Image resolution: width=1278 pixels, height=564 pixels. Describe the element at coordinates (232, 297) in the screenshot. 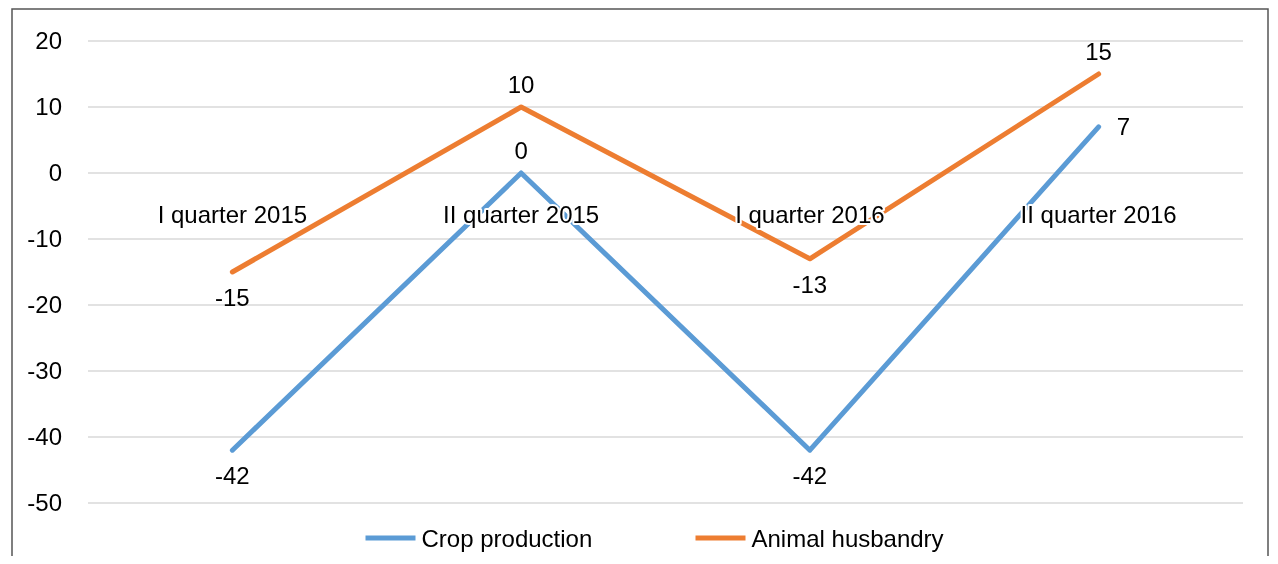

I see `data-label: -15` at that location.